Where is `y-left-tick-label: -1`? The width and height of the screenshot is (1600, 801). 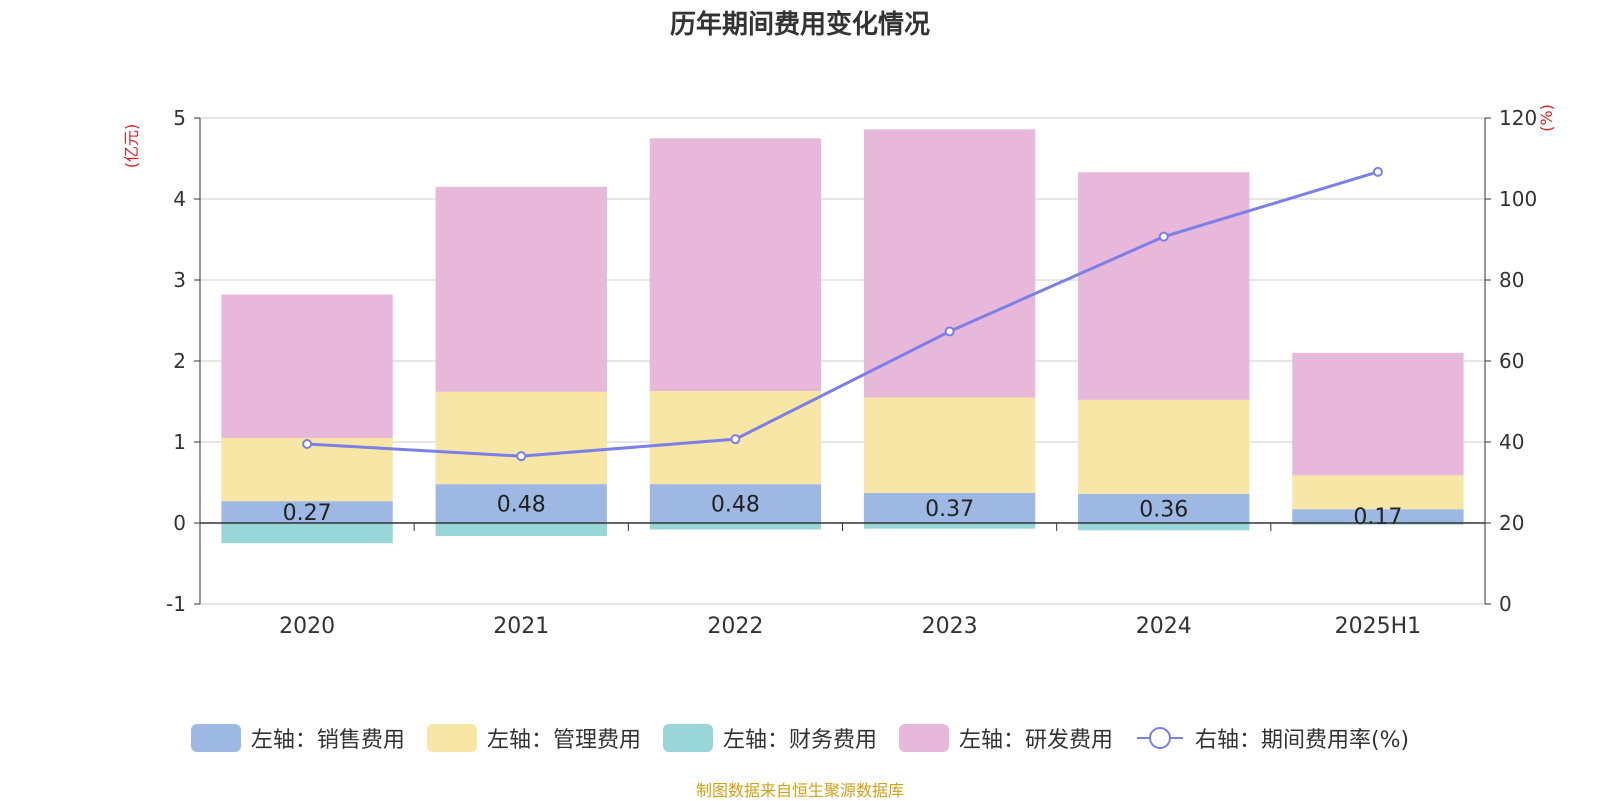
y-left-tick-label: -1 is located at coordinates (176, 604).